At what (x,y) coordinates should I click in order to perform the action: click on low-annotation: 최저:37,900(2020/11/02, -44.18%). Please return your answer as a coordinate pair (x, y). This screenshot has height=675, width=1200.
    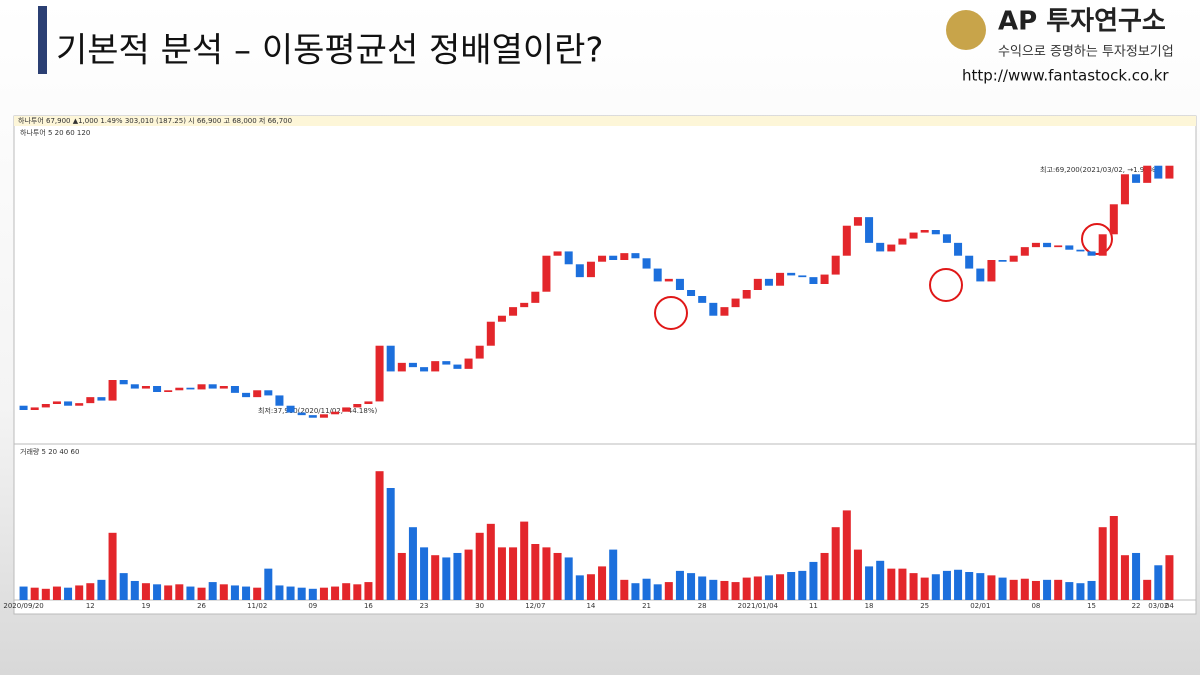
    Looking at the image, I should click on (317, 410).